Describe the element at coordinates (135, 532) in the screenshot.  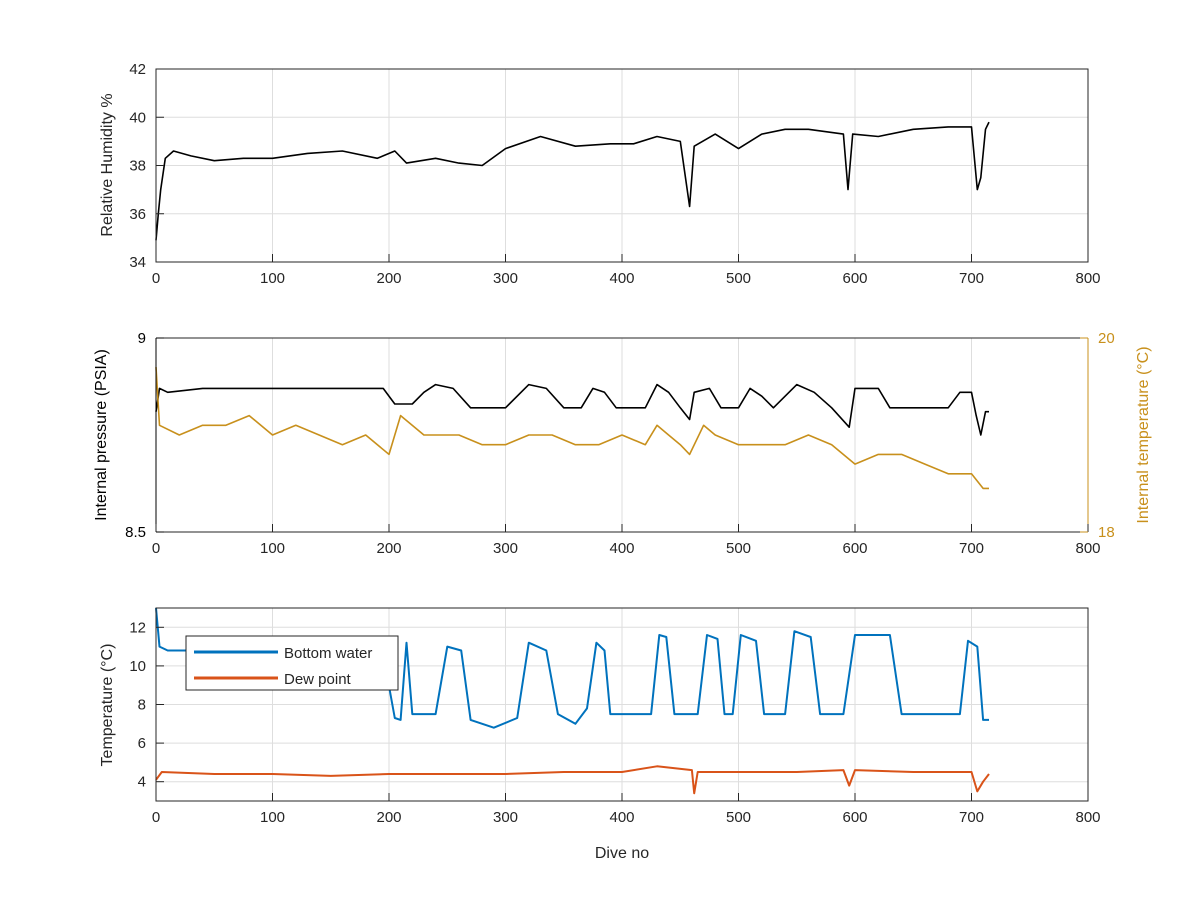
I see `y-tick-label: 8.5` at that location.